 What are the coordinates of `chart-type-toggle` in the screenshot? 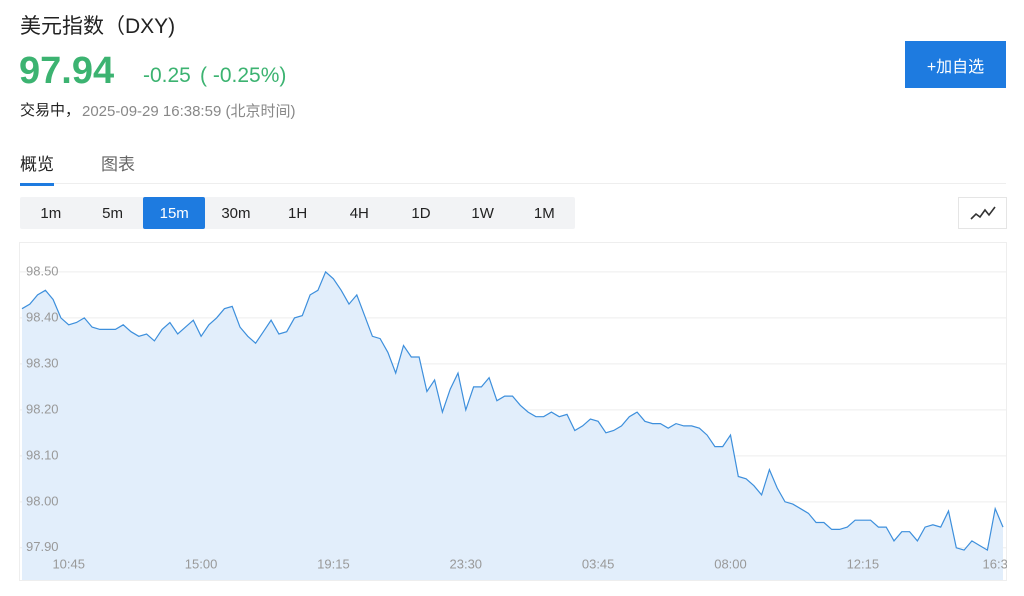 It's located at (982, 213).